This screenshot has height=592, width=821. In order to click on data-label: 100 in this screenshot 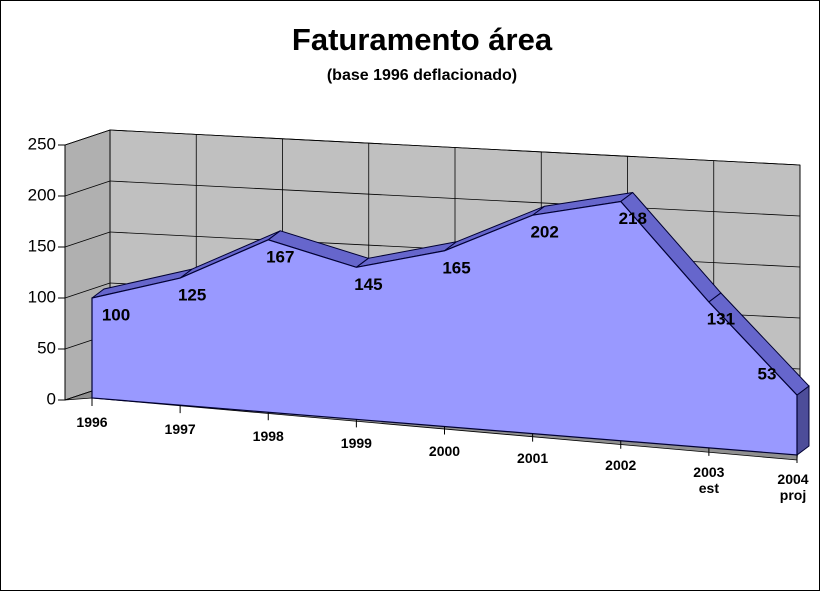, I will do `click(116, 314)`.